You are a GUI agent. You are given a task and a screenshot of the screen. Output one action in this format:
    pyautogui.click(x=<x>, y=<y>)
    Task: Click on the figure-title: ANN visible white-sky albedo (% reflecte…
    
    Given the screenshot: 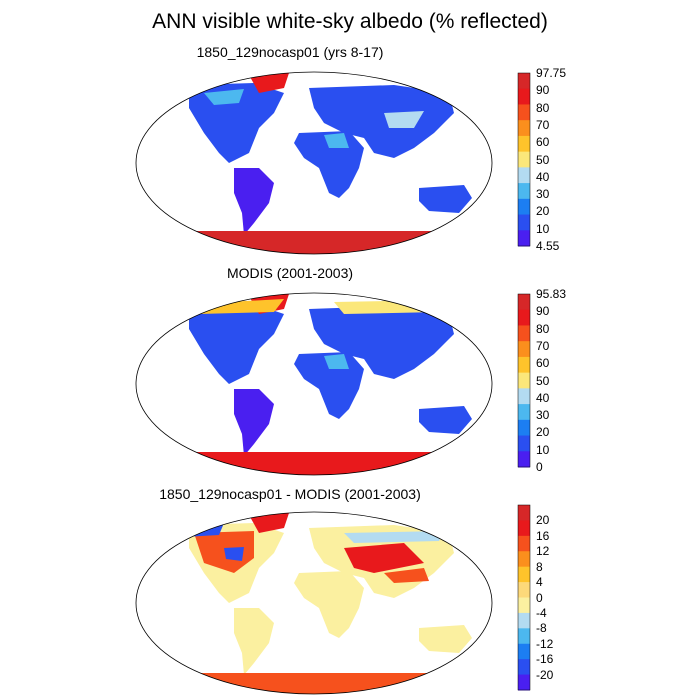 What is the action you would take?
    pyautogui.click(x=350, y=21)
    